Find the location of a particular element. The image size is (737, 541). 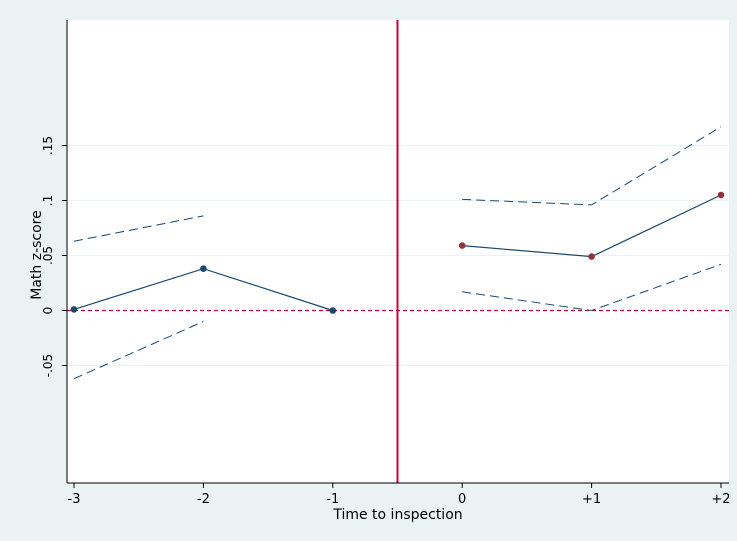

y-tick-label: -.05 is located at coordinates (48, 365).